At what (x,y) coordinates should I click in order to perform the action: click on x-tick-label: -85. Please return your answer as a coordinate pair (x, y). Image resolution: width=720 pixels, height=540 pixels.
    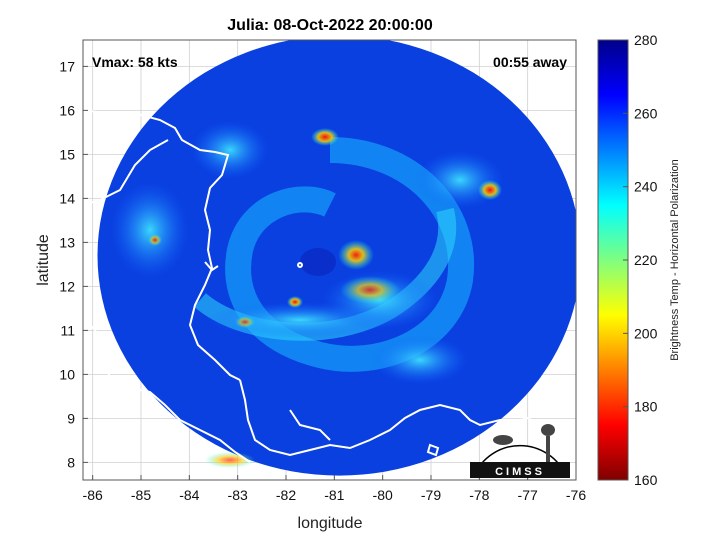
    Looking at the image, I should click on (141, 495).